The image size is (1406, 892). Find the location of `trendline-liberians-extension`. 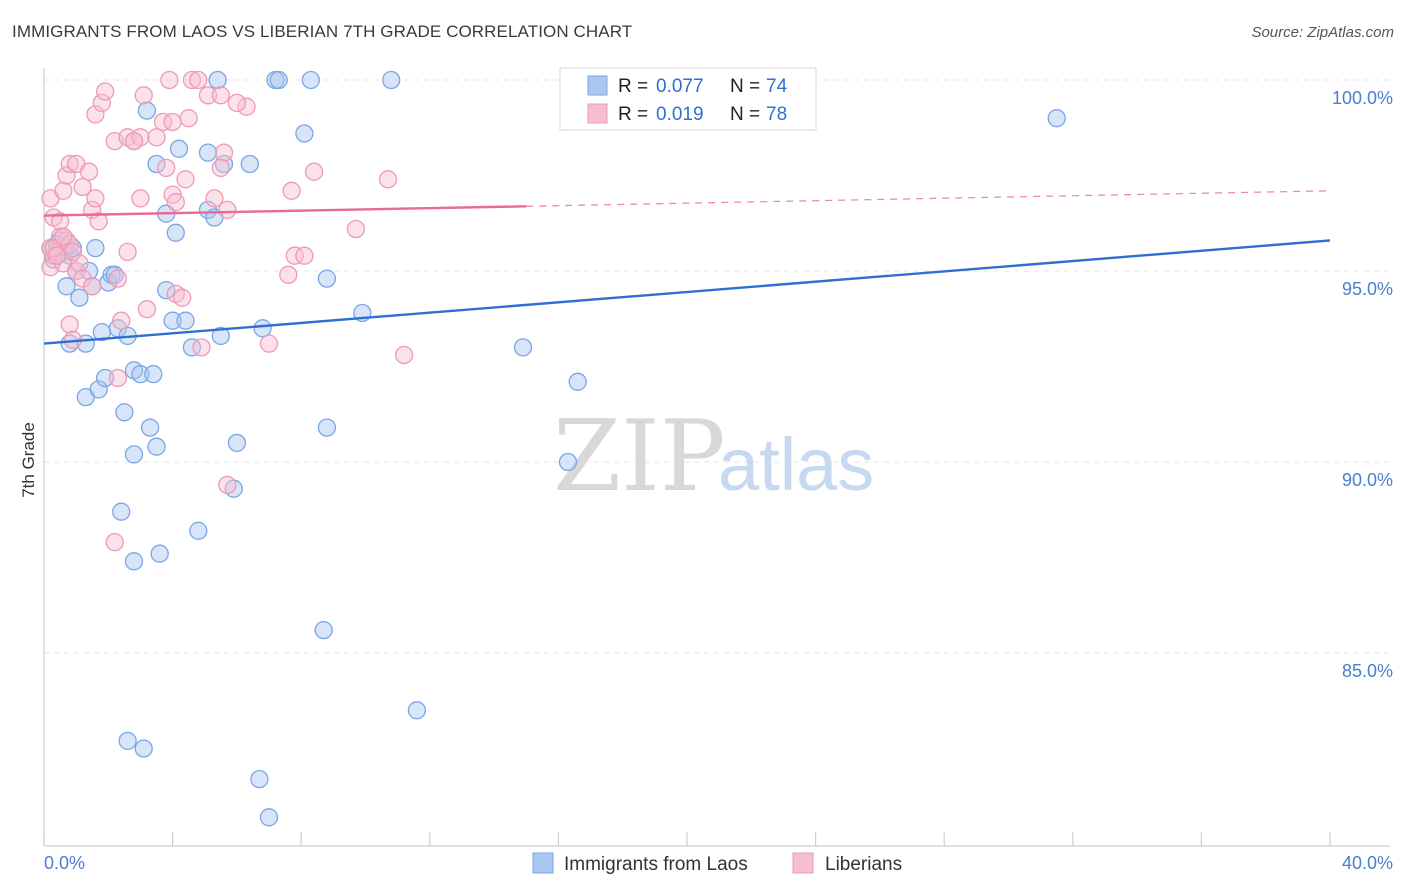

trendline-liberians-extension is located at coordinates (928, 198).